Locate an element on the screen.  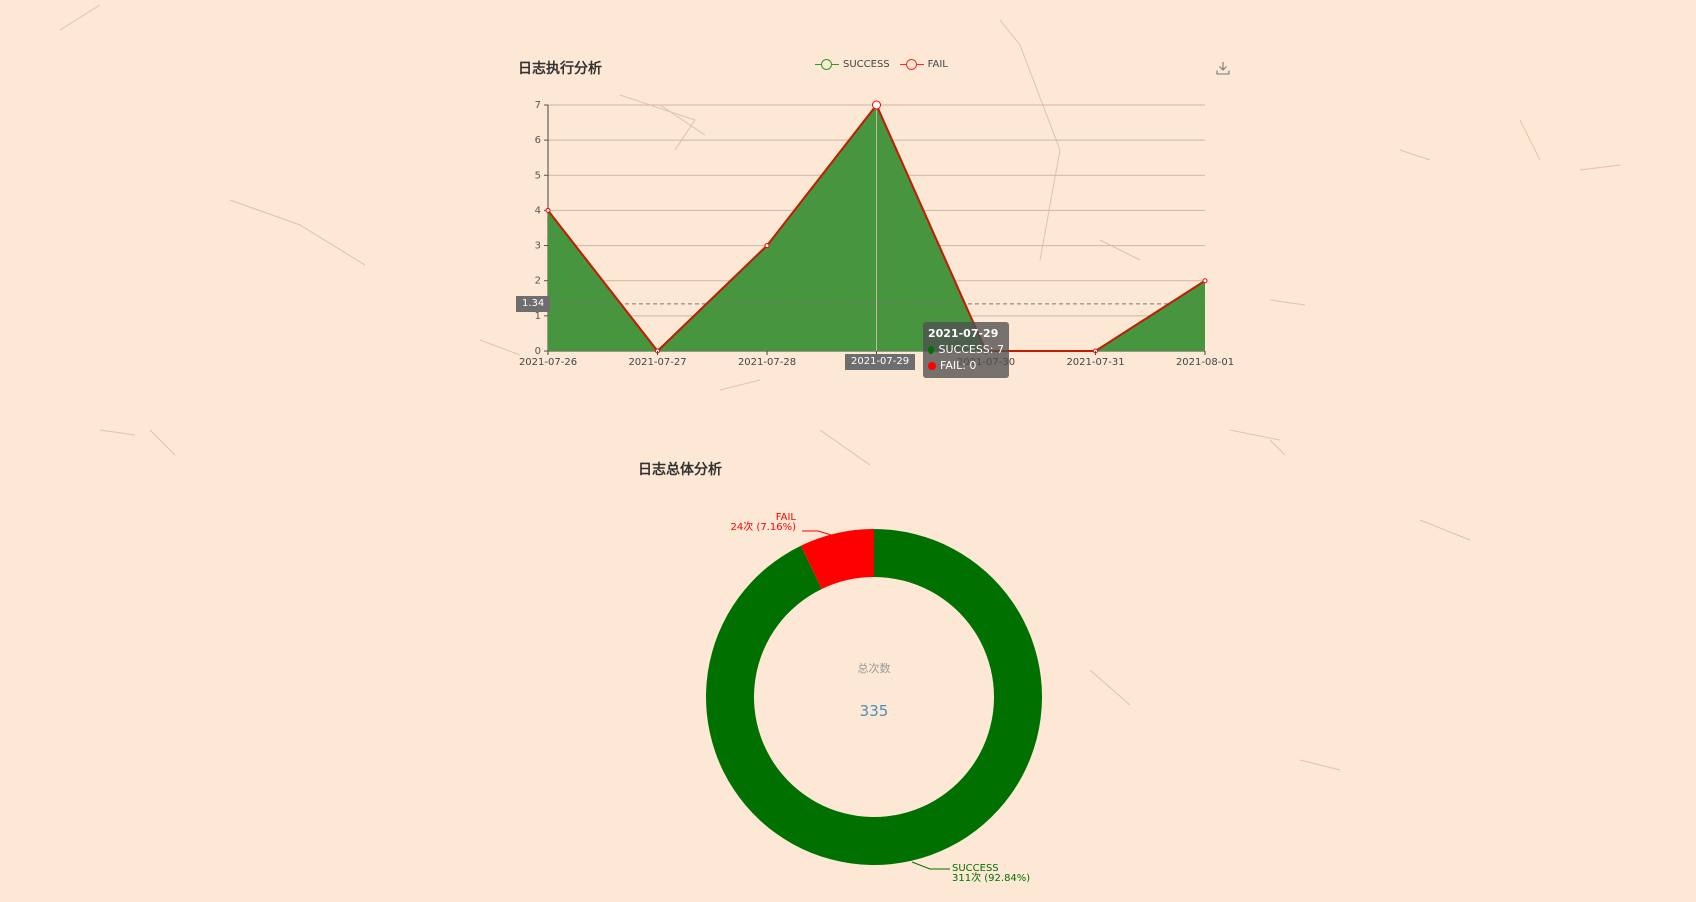
donut-center-label: 总次数 is located at coordinates (874, 668).